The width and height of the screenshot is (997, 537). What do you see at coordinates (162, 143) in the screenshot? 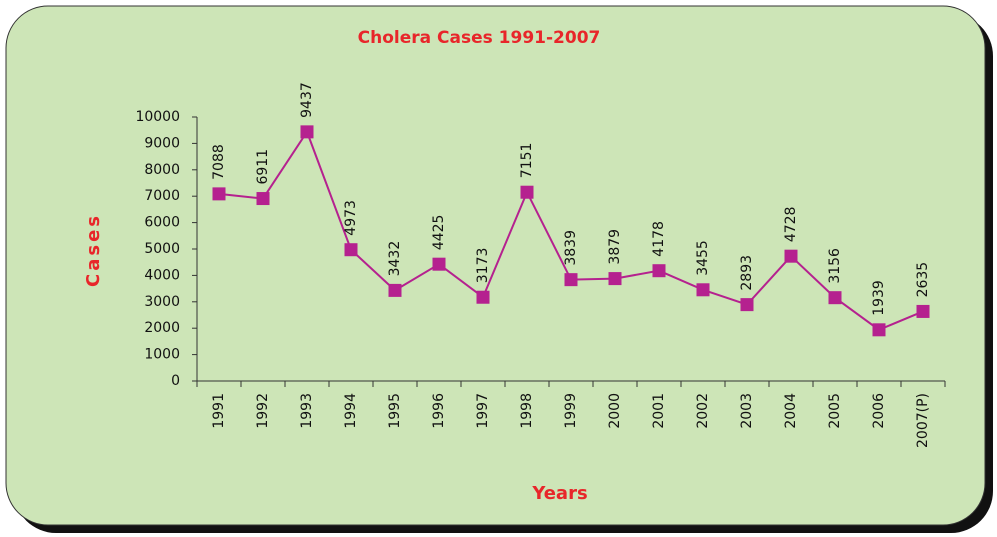
I see `y-tick-label: 9000` at bounding box center [162, 143].